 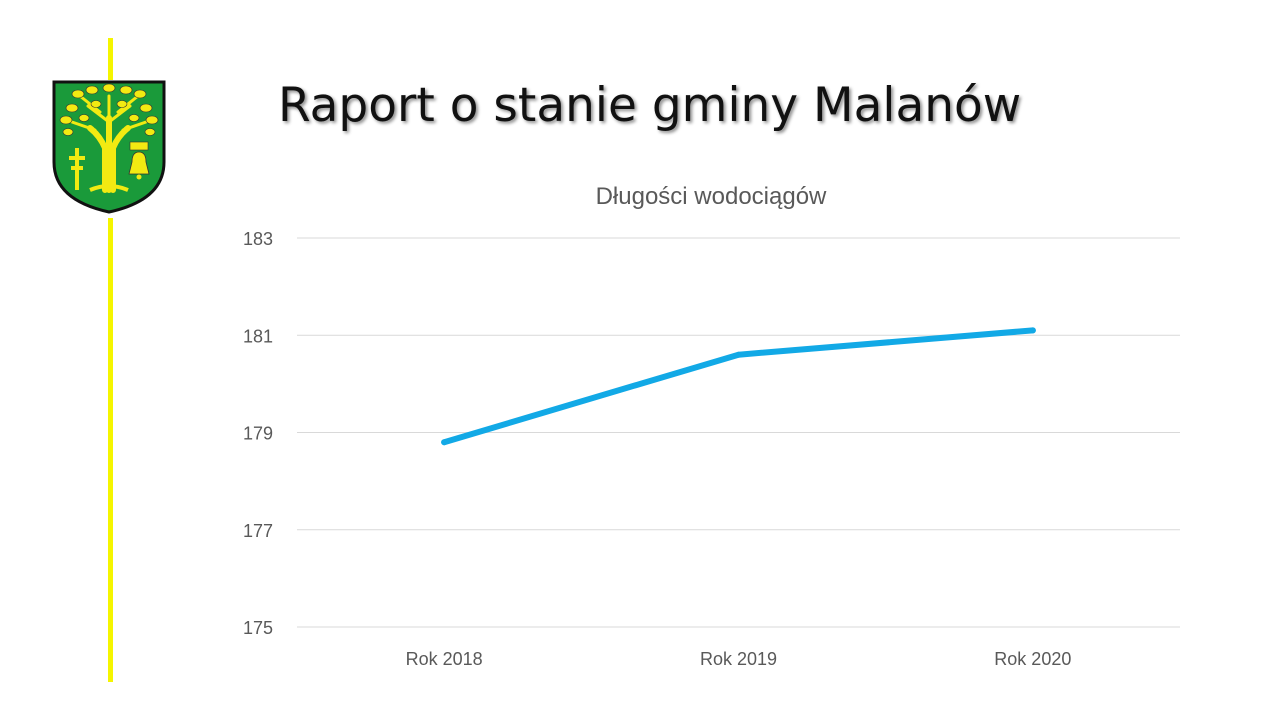 I want to click on series-lines, so click(x=738, y=386).